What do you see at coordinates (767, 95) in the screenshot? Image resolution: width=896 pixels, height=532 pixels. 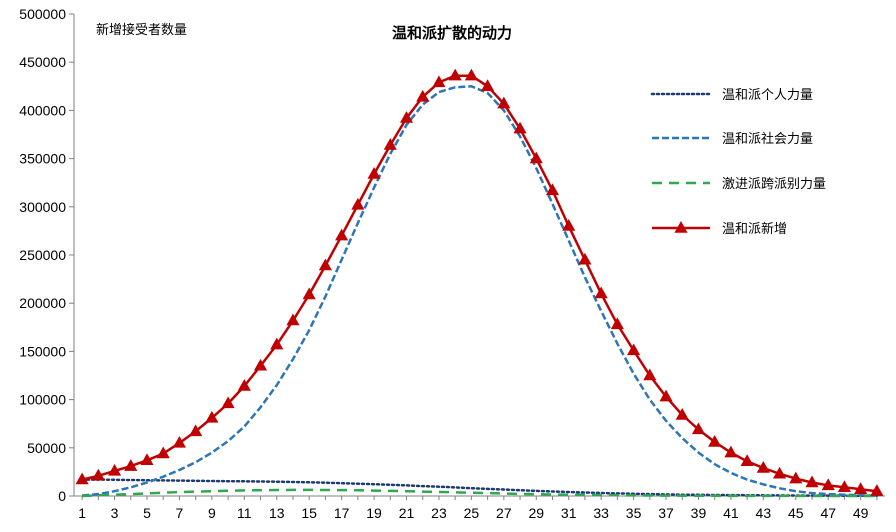 I see `legend-label: 温和派个人力量` at bounding box center [767, 95].